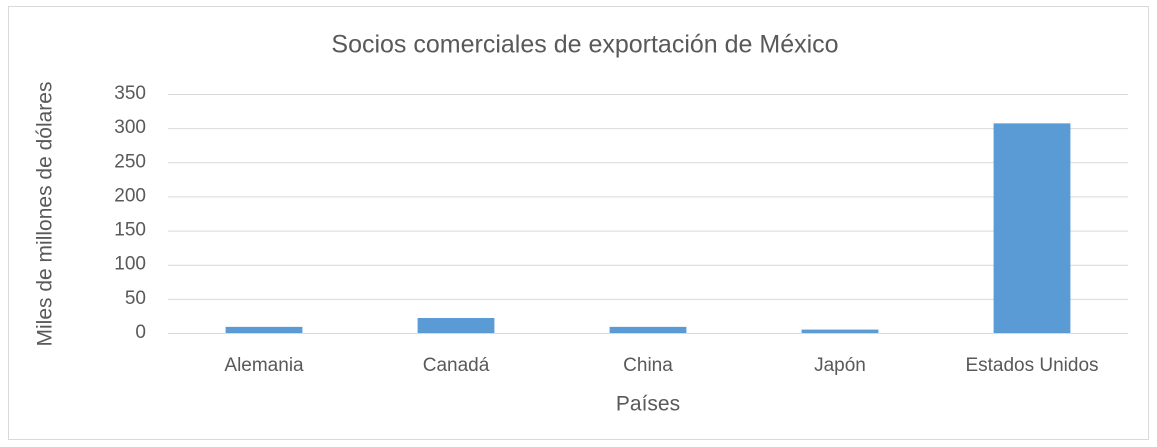  What do you see at coordinates (1031, 365) in the screenshot?
I see `x-tick-label: Estados Unidos` at bounding box center [1031, 365].